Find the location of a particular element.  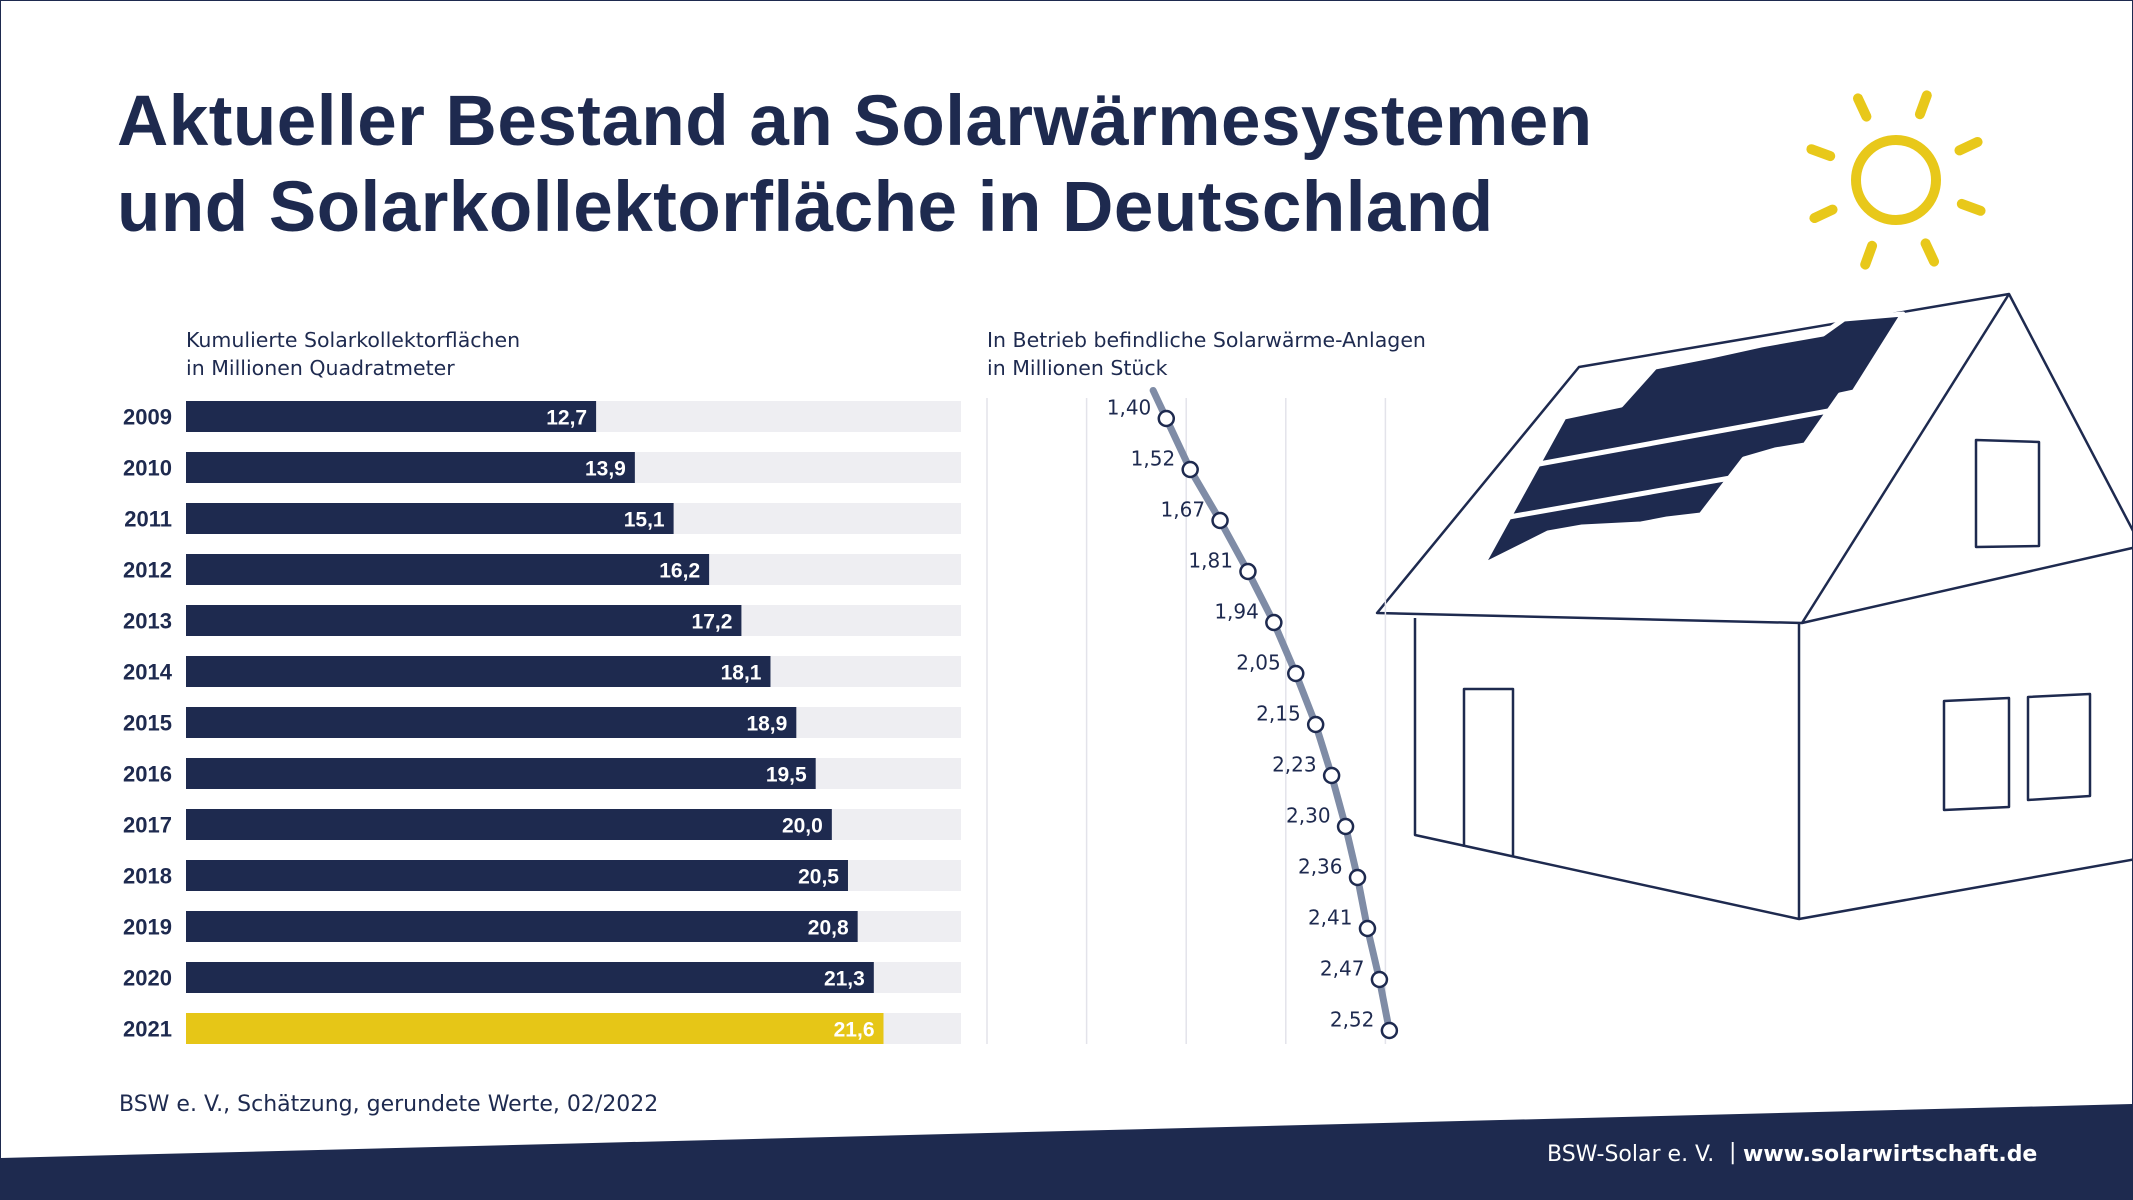

bar-row: 2019 20,8 is located at coordinates (542, 926).